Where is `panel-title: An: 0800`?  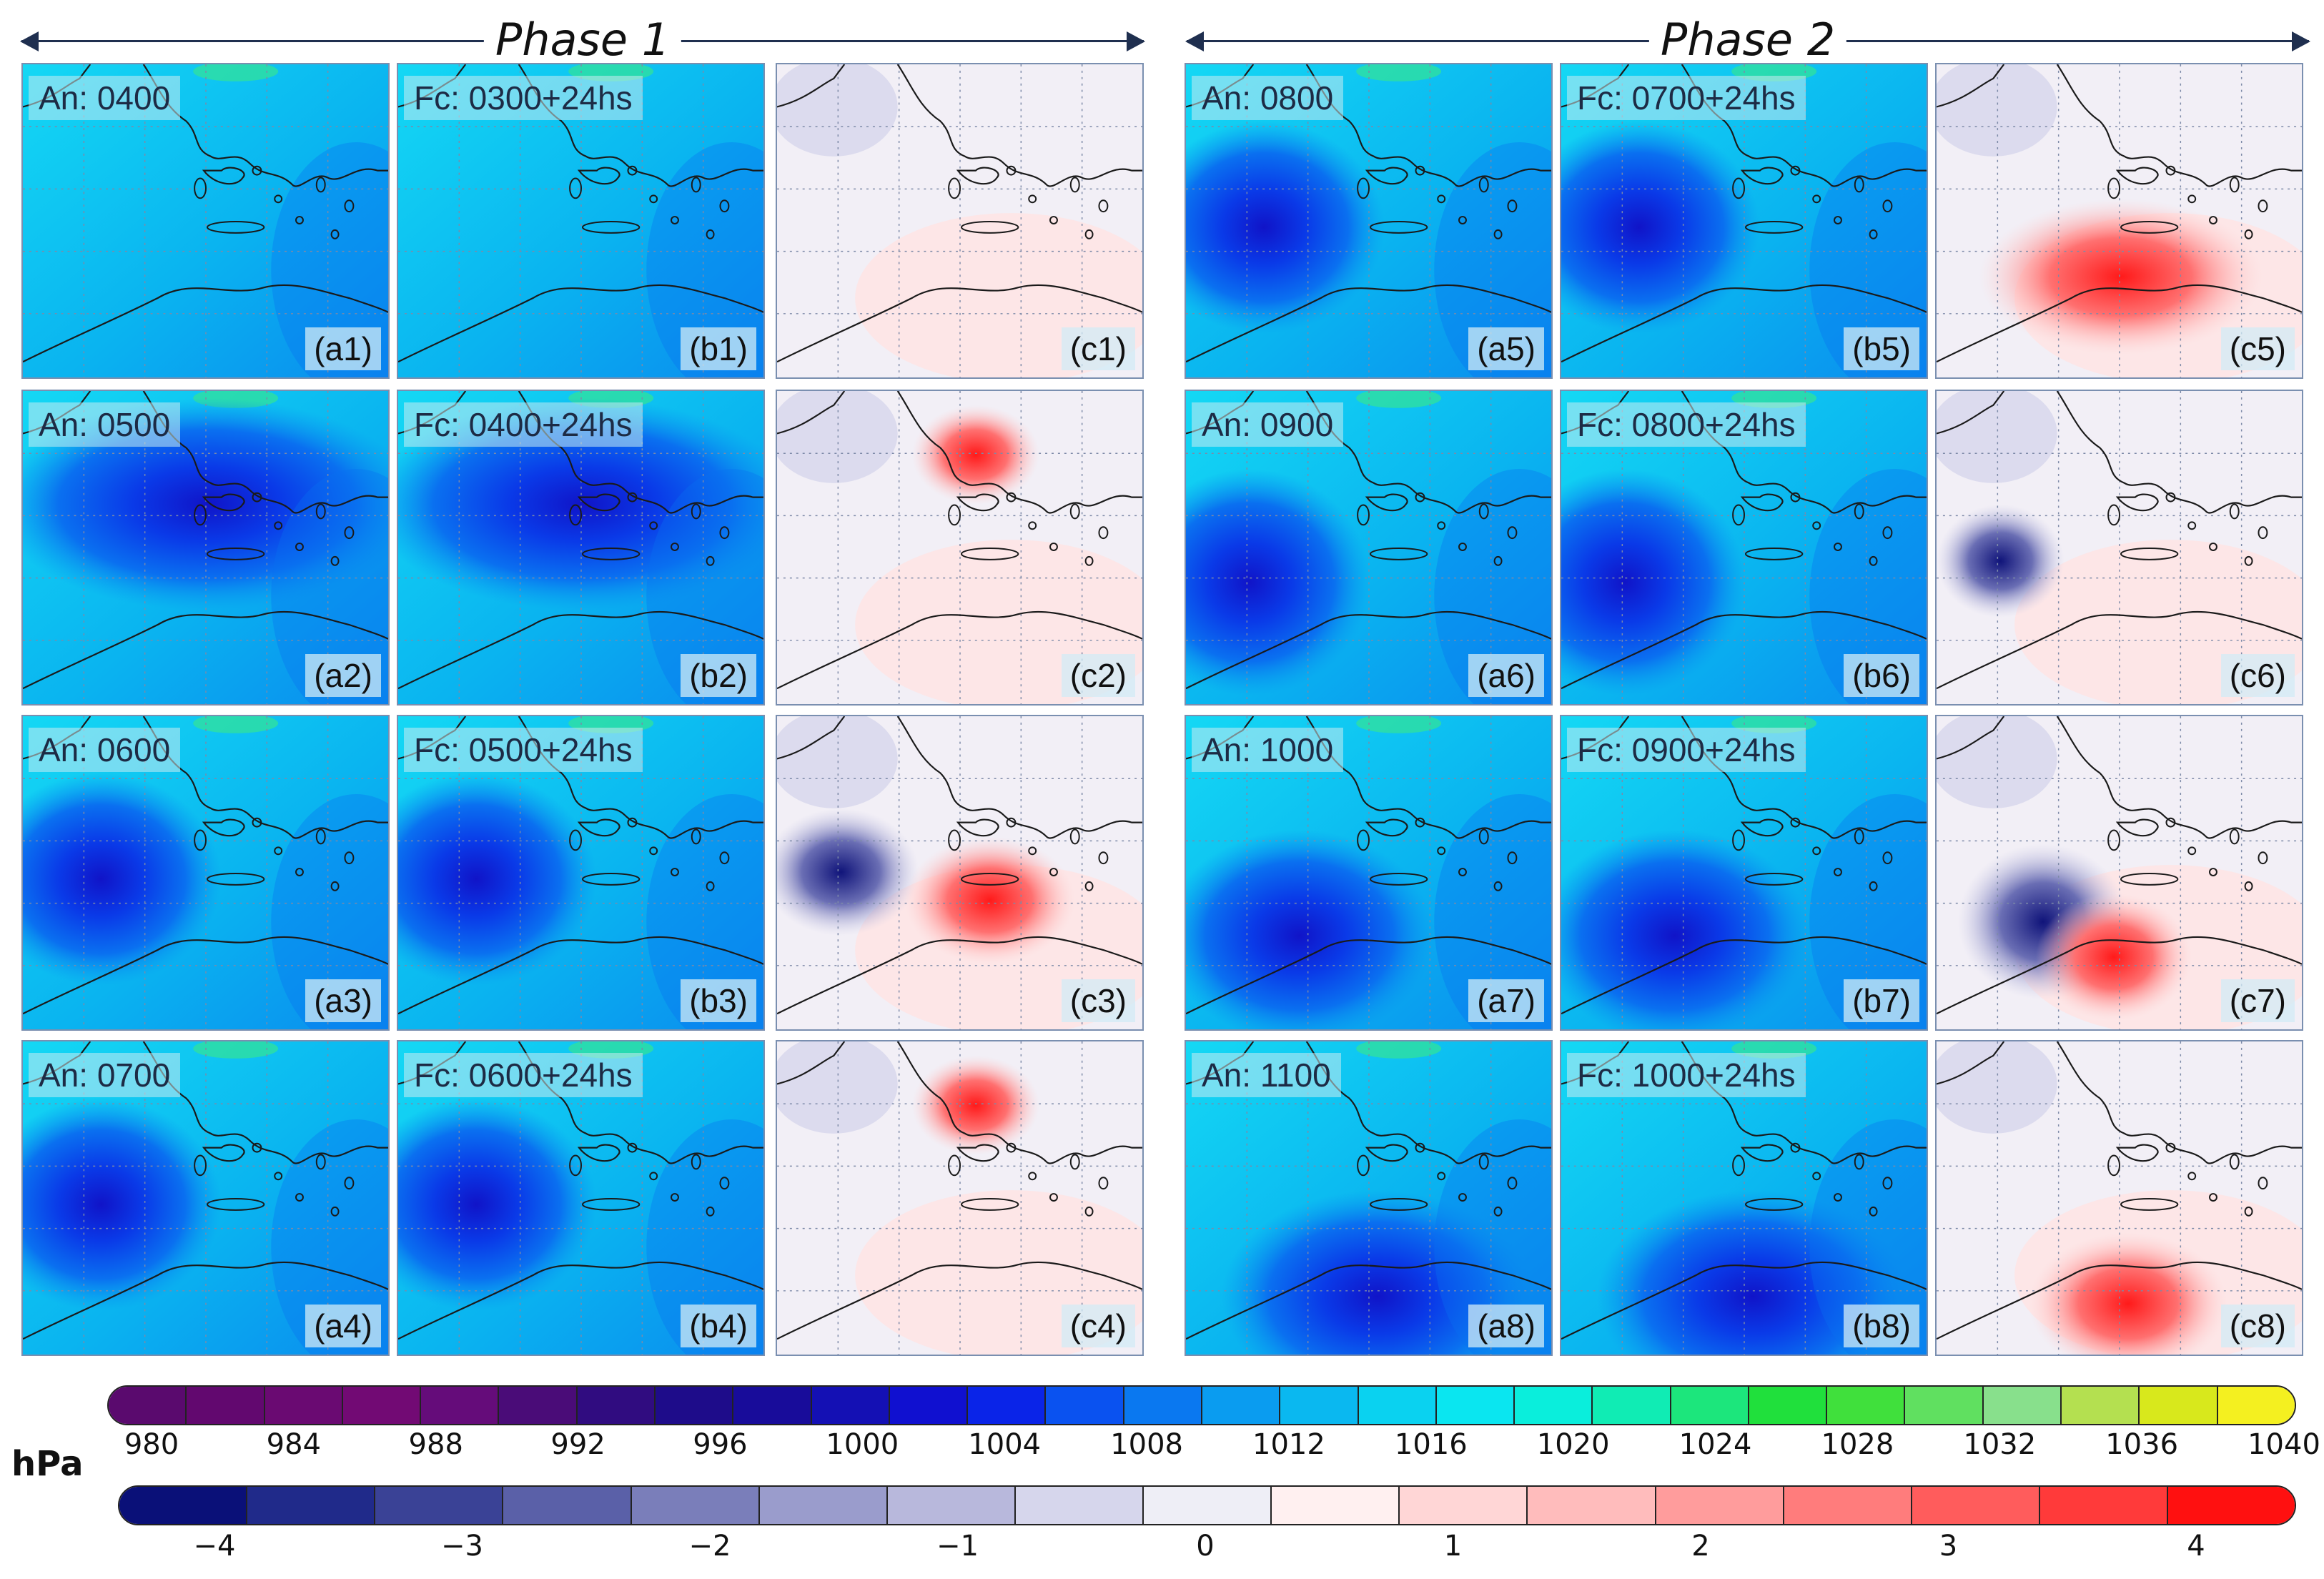
panel-title: An: 0800 is located at coordinates (1268, 98).